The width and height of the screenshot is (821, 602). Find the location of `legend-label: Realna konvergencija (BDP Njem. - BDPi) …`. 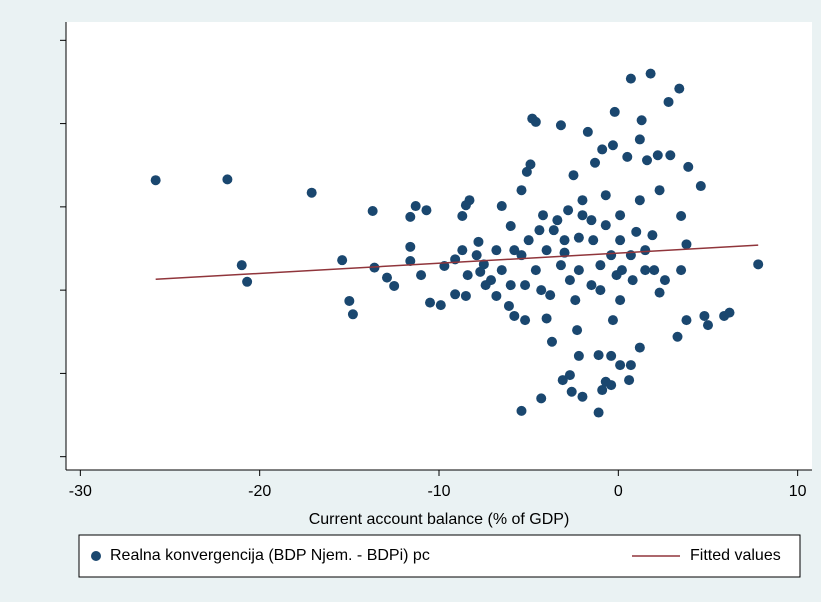

legend-label: Realna konvergencija (BDP Njem. - BDPi) … is located at coordinates (270, 555).